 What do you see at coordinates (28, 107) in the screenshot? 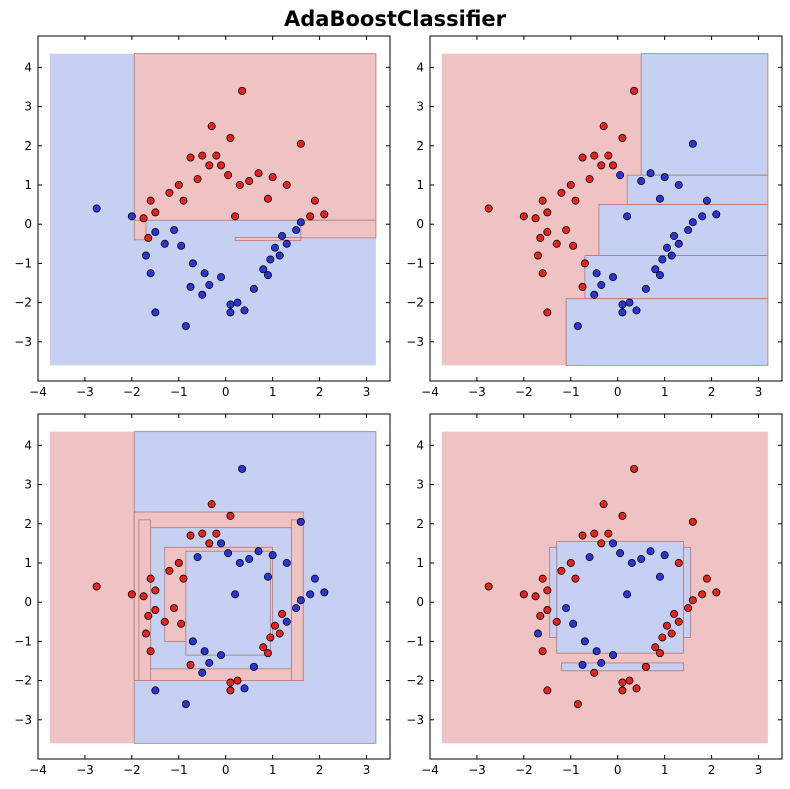
I see `y-tick-label: 3` at bounding box center [28, 107].